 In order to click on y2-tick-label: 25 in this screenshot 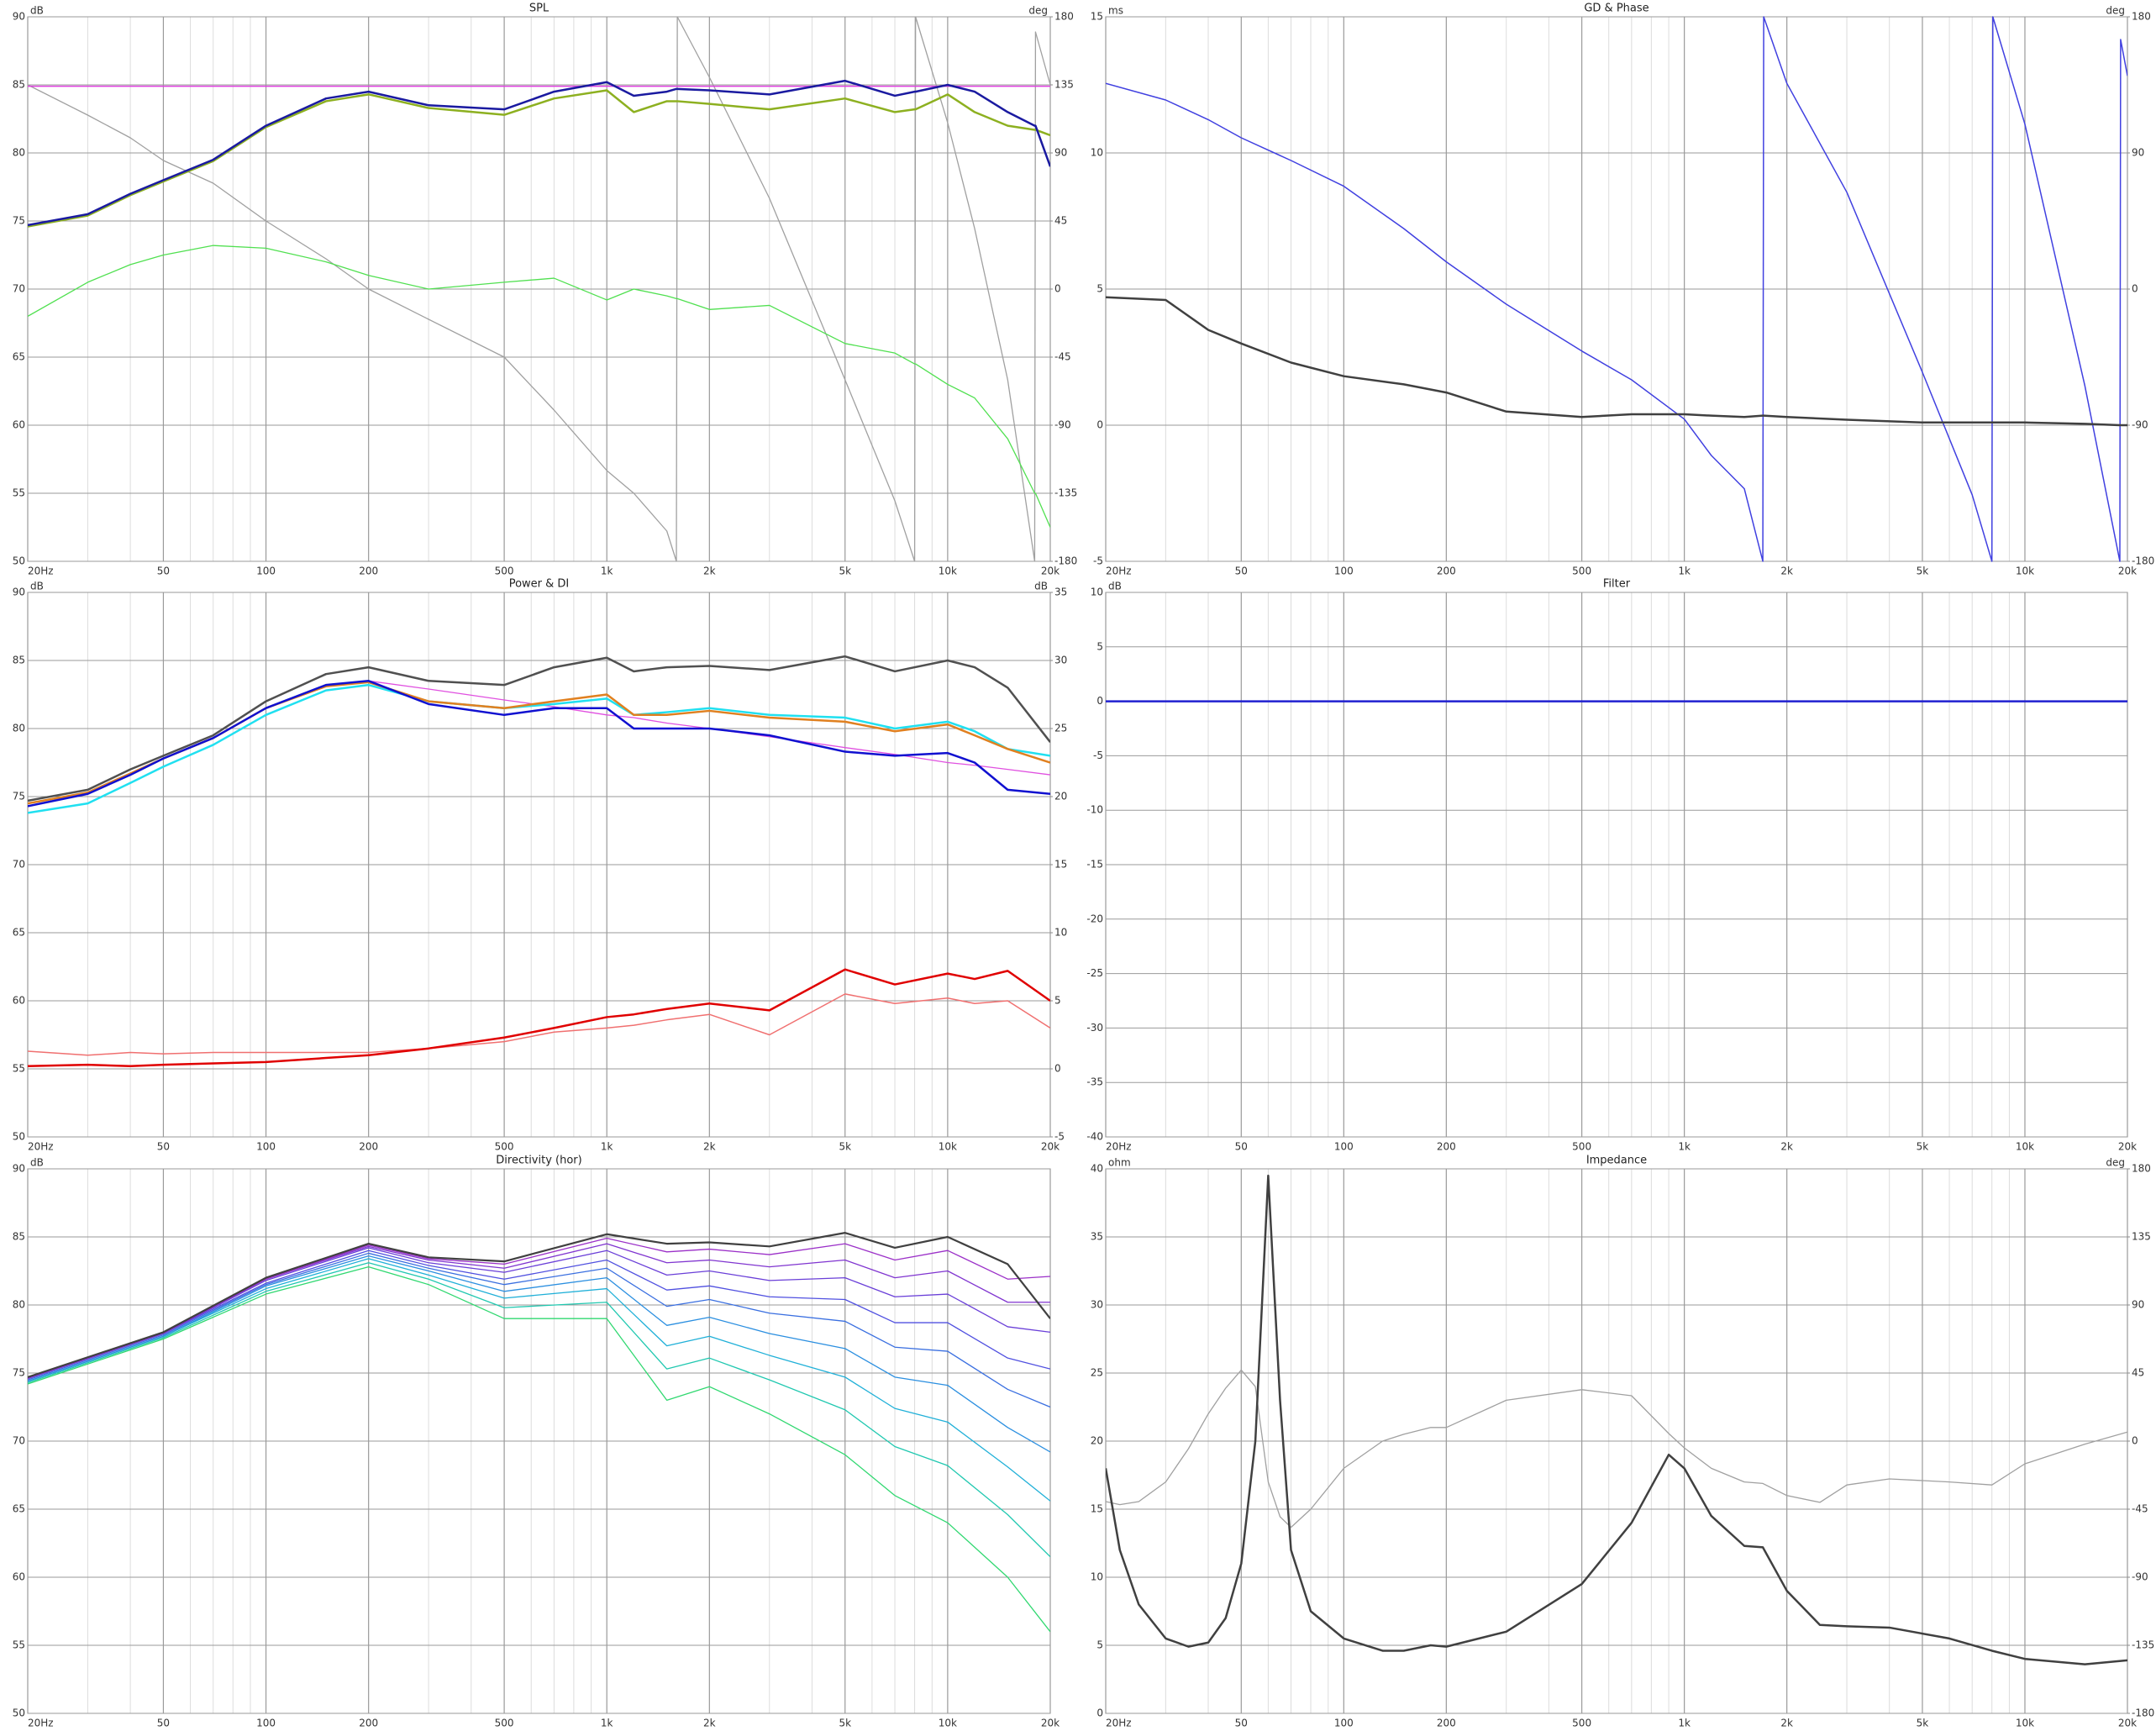, I will do `click(1060, 729)`.